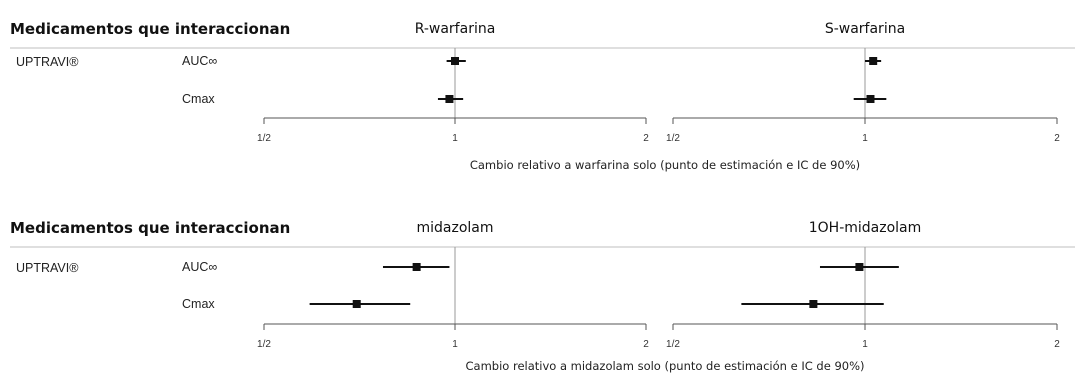 The height and width of the screenshot is (376, 1083). What do you see at coordinates (865, 228) in the screenshot?
I see `panel-title: 1OH-midazolam` at bounding box center [865, 228].